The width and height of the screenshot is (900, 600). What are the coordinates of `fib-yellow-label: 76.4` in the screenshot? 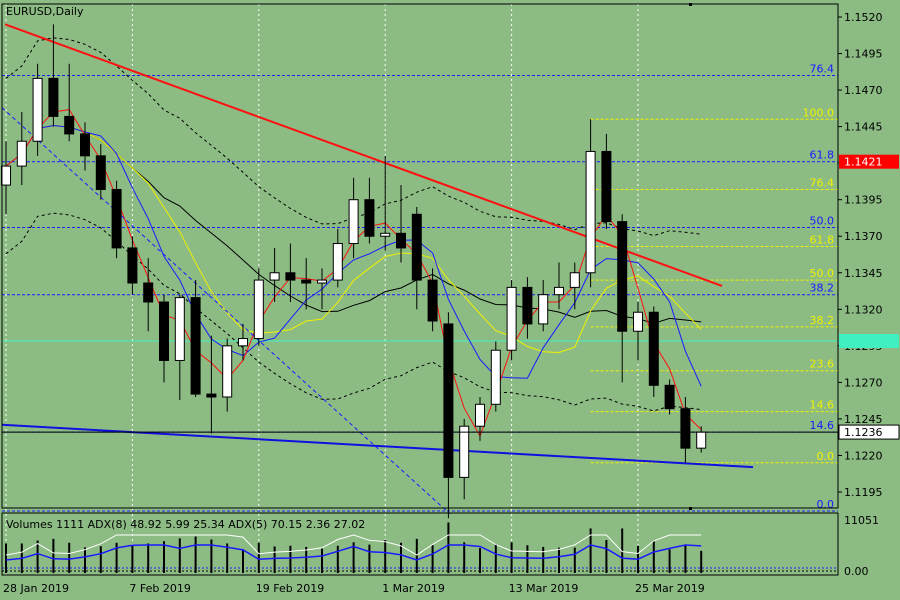 It's located at (822, 182).